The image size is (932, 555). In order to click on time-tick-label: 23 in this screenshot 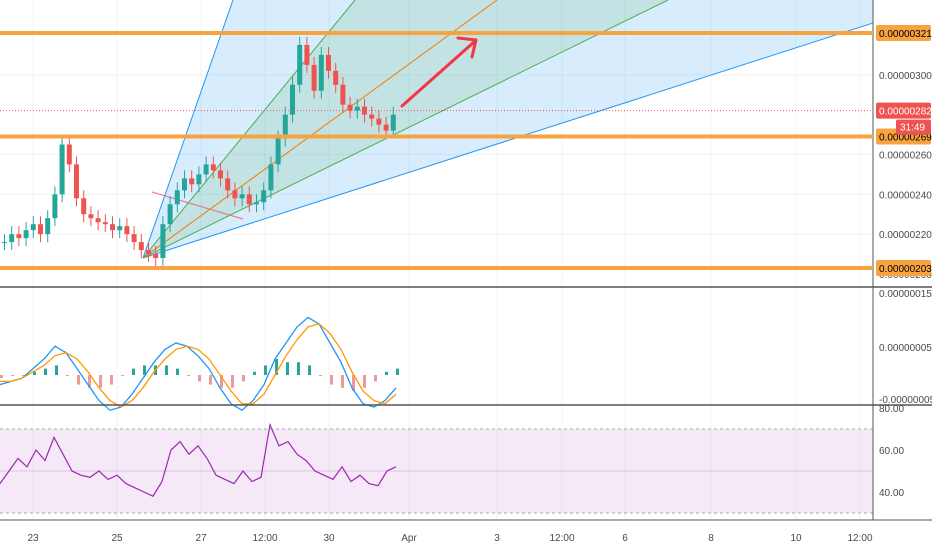, I will do `click(33, 538)`.